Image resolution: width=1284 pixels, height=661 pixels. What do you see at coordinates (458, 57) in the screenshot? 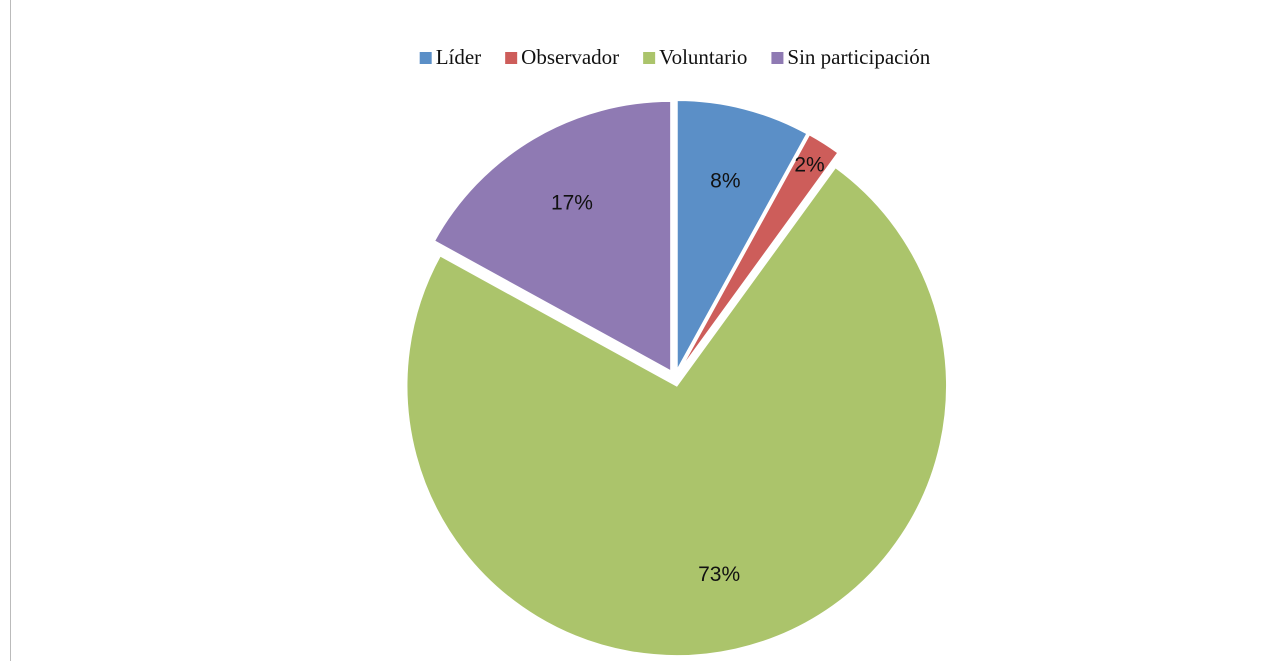
I see `legend-label: Líder` at bounding box center [458, 57].